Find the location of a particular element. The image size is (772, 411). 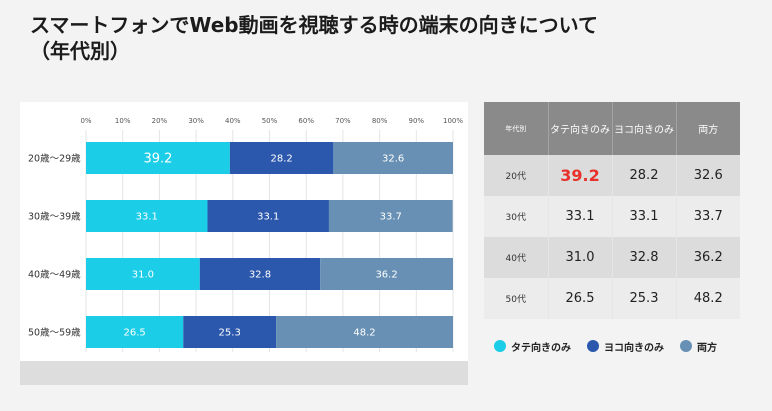

x-tick-label: 50% is located at coordinates (270, 121).